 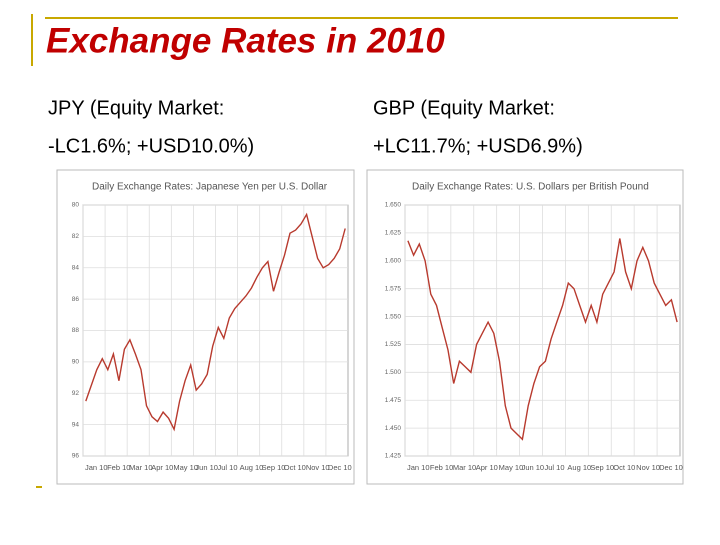 What do you see at coordinates (393, 400) in the screenshot?
I see `y-tick-label: 1.475` at bounding box center [393, 400].